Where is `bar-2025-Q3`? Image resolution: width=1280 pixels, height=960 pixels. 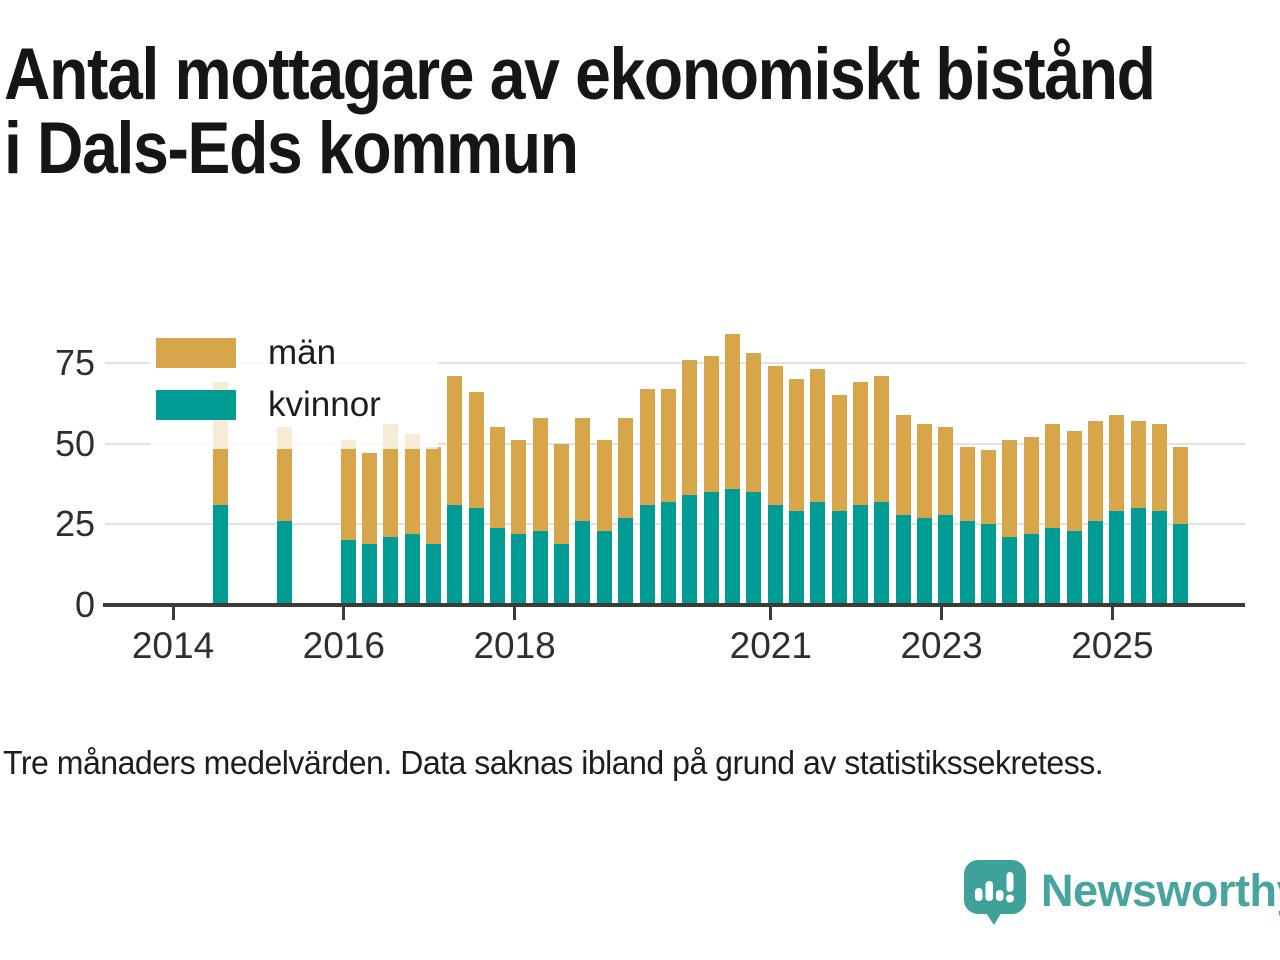 bar-2025-Q3 is located at coordinates (1159, 514).